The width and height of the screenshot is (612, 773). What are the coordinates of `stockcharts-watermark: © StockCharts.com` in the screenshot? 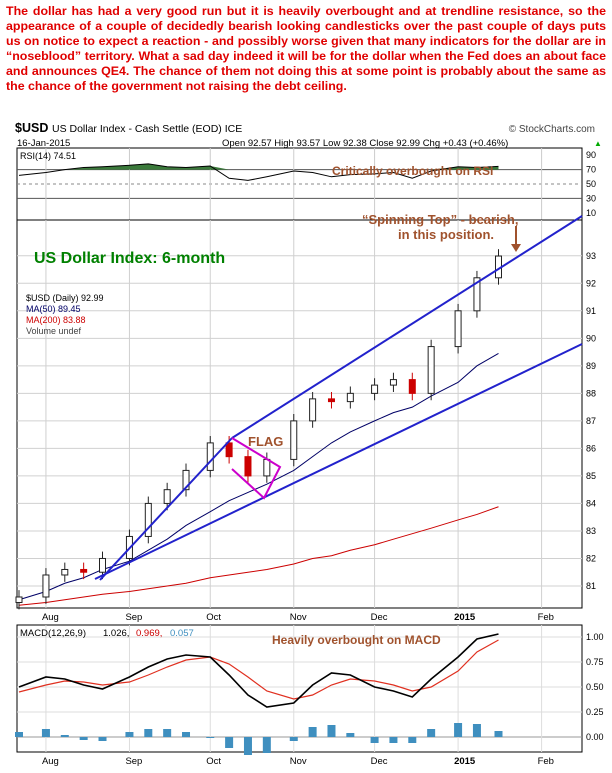 It's located at (552, 129).